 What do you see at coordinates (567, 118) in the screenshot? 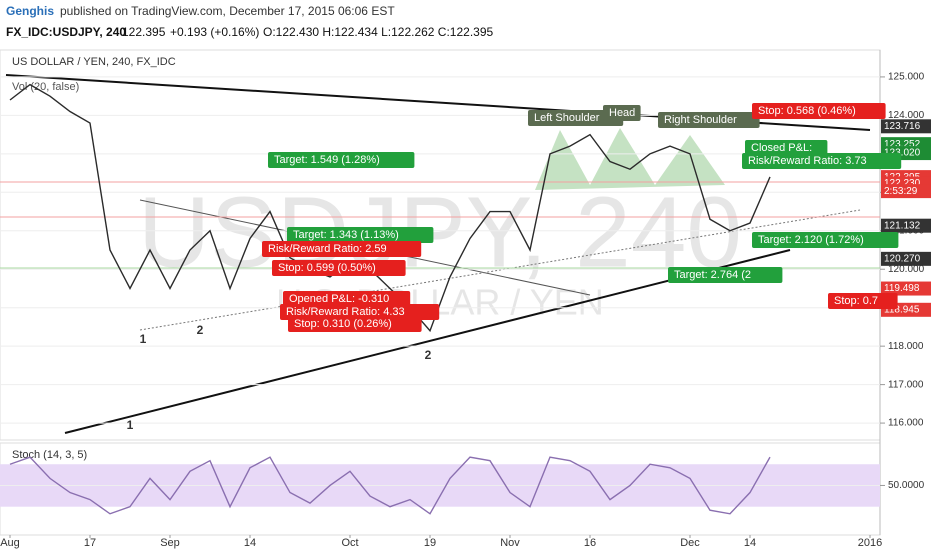
I see `annotation: Left Shoulder` at bounding box center [567, 118].